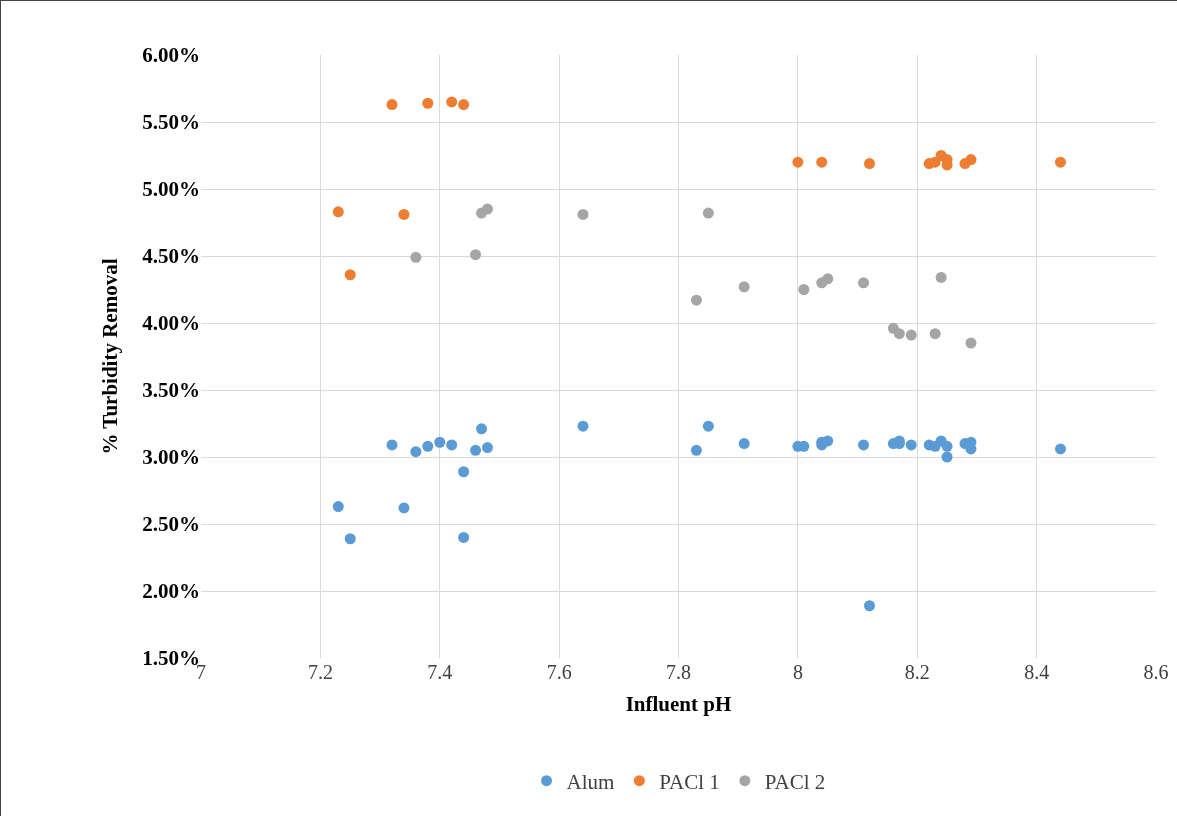 This screenshot has height=816, width=1177. Describe the element at coordinates (797, 672) in the screenshot. I see `x-tick-label: 8` at that location.